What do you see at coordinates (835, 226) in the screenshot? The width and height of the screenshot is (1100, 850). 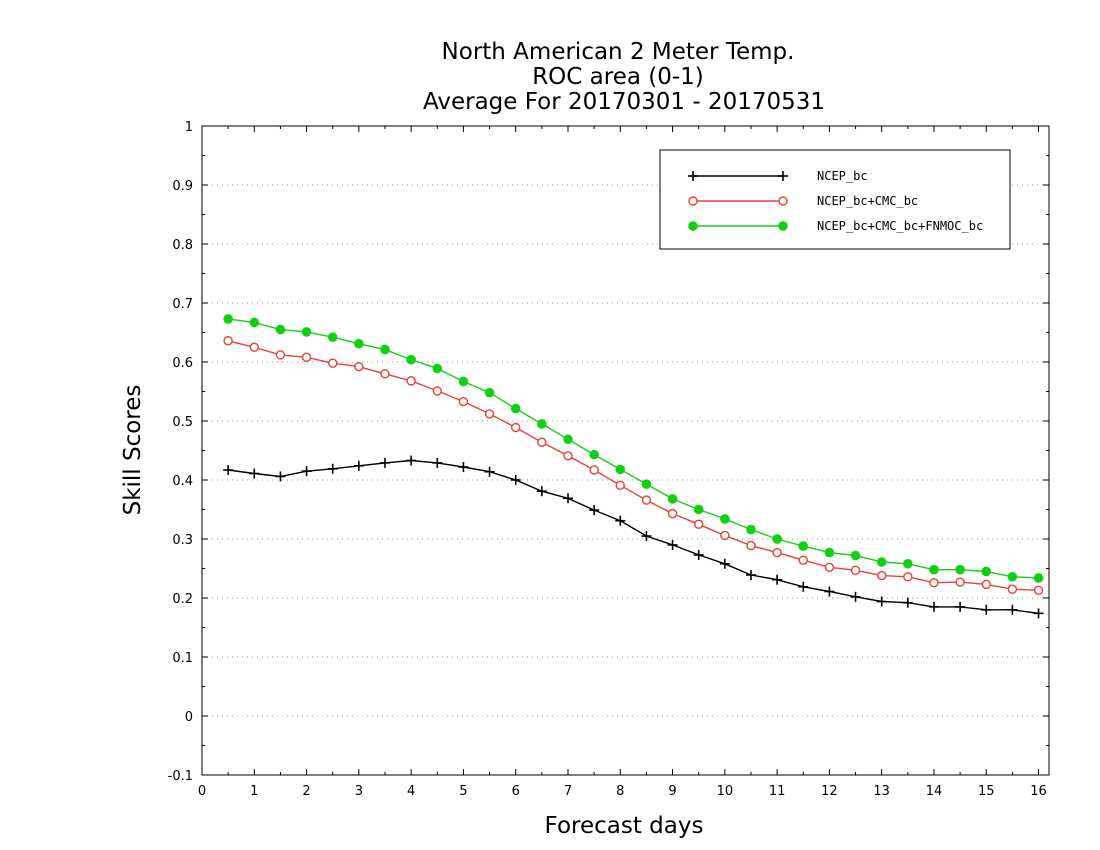 I see `legend-item: NCEP_bc+CMC_bc+FNMOC_bc` at bounding box center [835, 226].